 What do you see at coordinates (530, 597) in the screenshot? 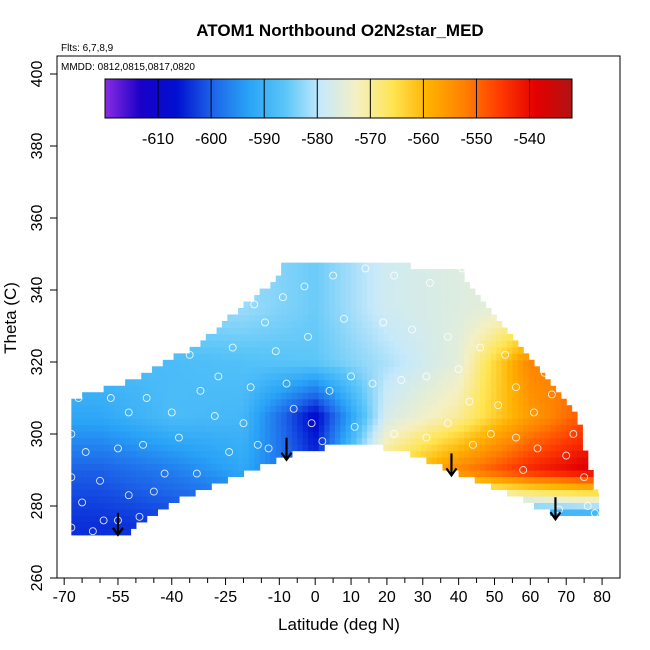
I see `x-tick-label: 60` at bounding box center [530, 597].